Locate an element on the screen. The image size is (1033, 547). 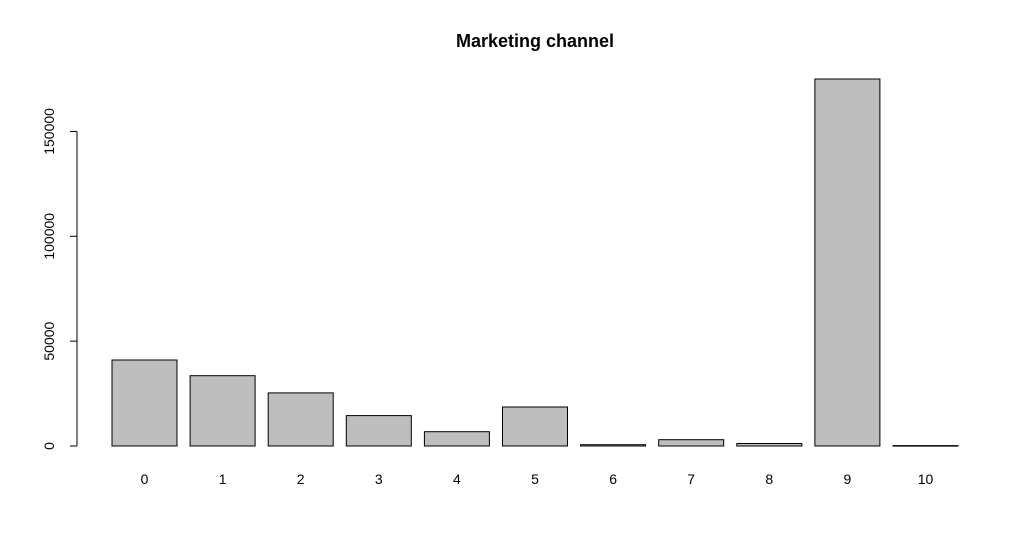
y-tick-label: 100000 is located at coordinates (49, 236).